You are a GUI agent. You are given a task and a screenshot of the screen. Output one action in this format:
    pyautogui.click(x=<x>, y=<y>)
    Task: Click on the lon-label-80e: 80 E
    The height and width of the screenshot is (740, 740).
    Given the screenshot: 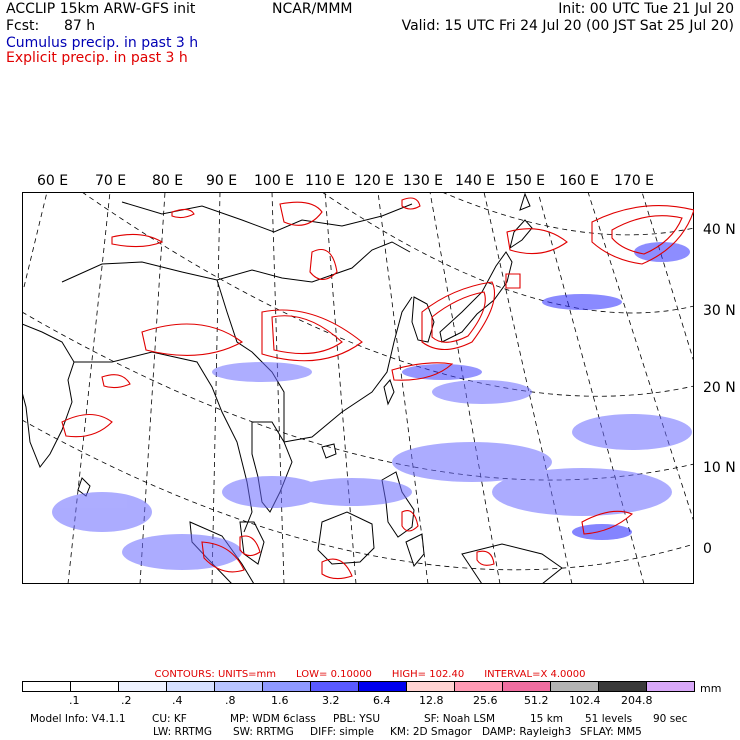 What is the action you would take?
    pyautogui.click(x=168, y=181)
    